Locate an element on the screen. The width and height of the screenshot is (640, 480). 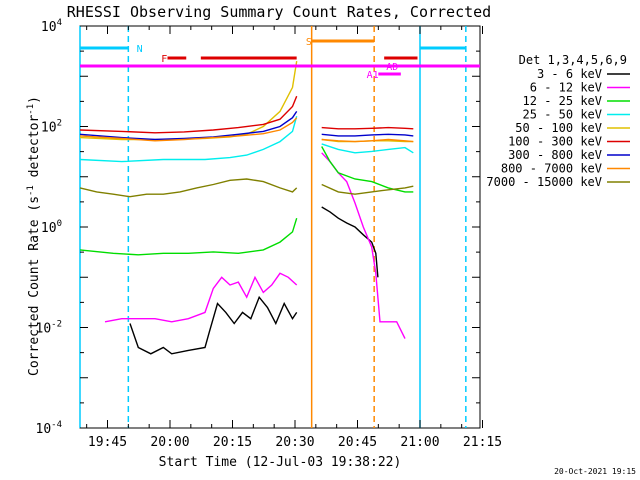
x-tick-label: 21:15 is located at coordinates (482, 442).